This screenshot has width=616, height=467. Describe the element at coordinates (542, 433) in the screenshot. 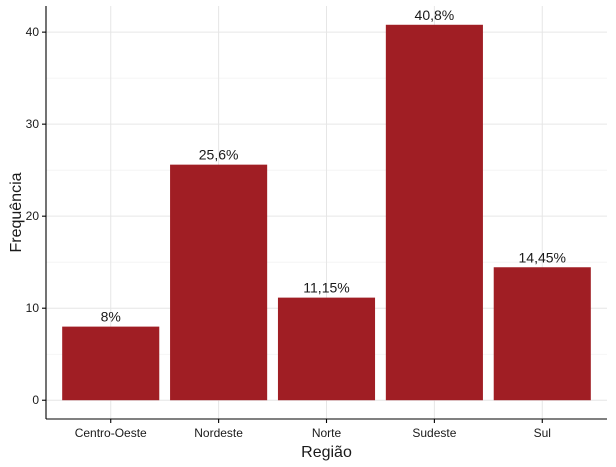

I see `x-tick-label: Sul` at that location.